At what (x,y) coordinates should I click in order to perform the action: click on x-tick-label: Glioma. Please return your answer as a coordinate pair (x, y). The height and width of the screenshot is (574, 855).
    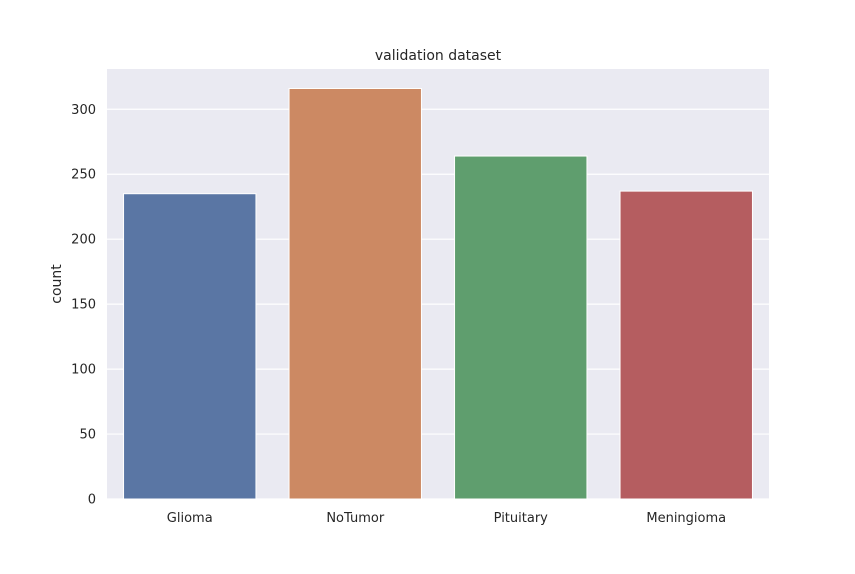
    Looking at the image, I should click on (190, 518).